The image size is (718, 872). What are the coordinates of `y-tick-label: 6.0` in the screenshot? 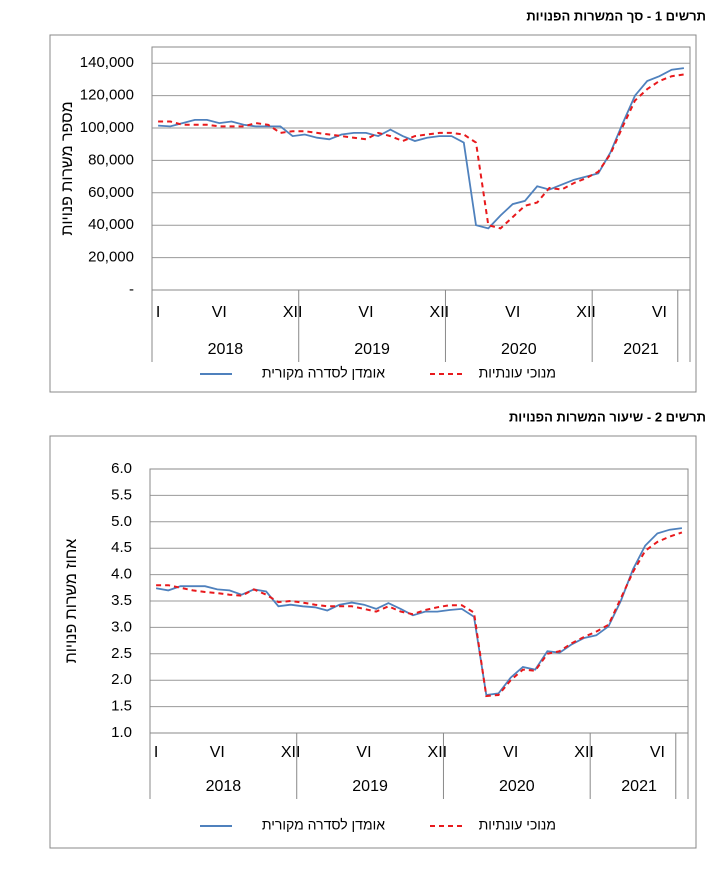 It's located at (121, 468).